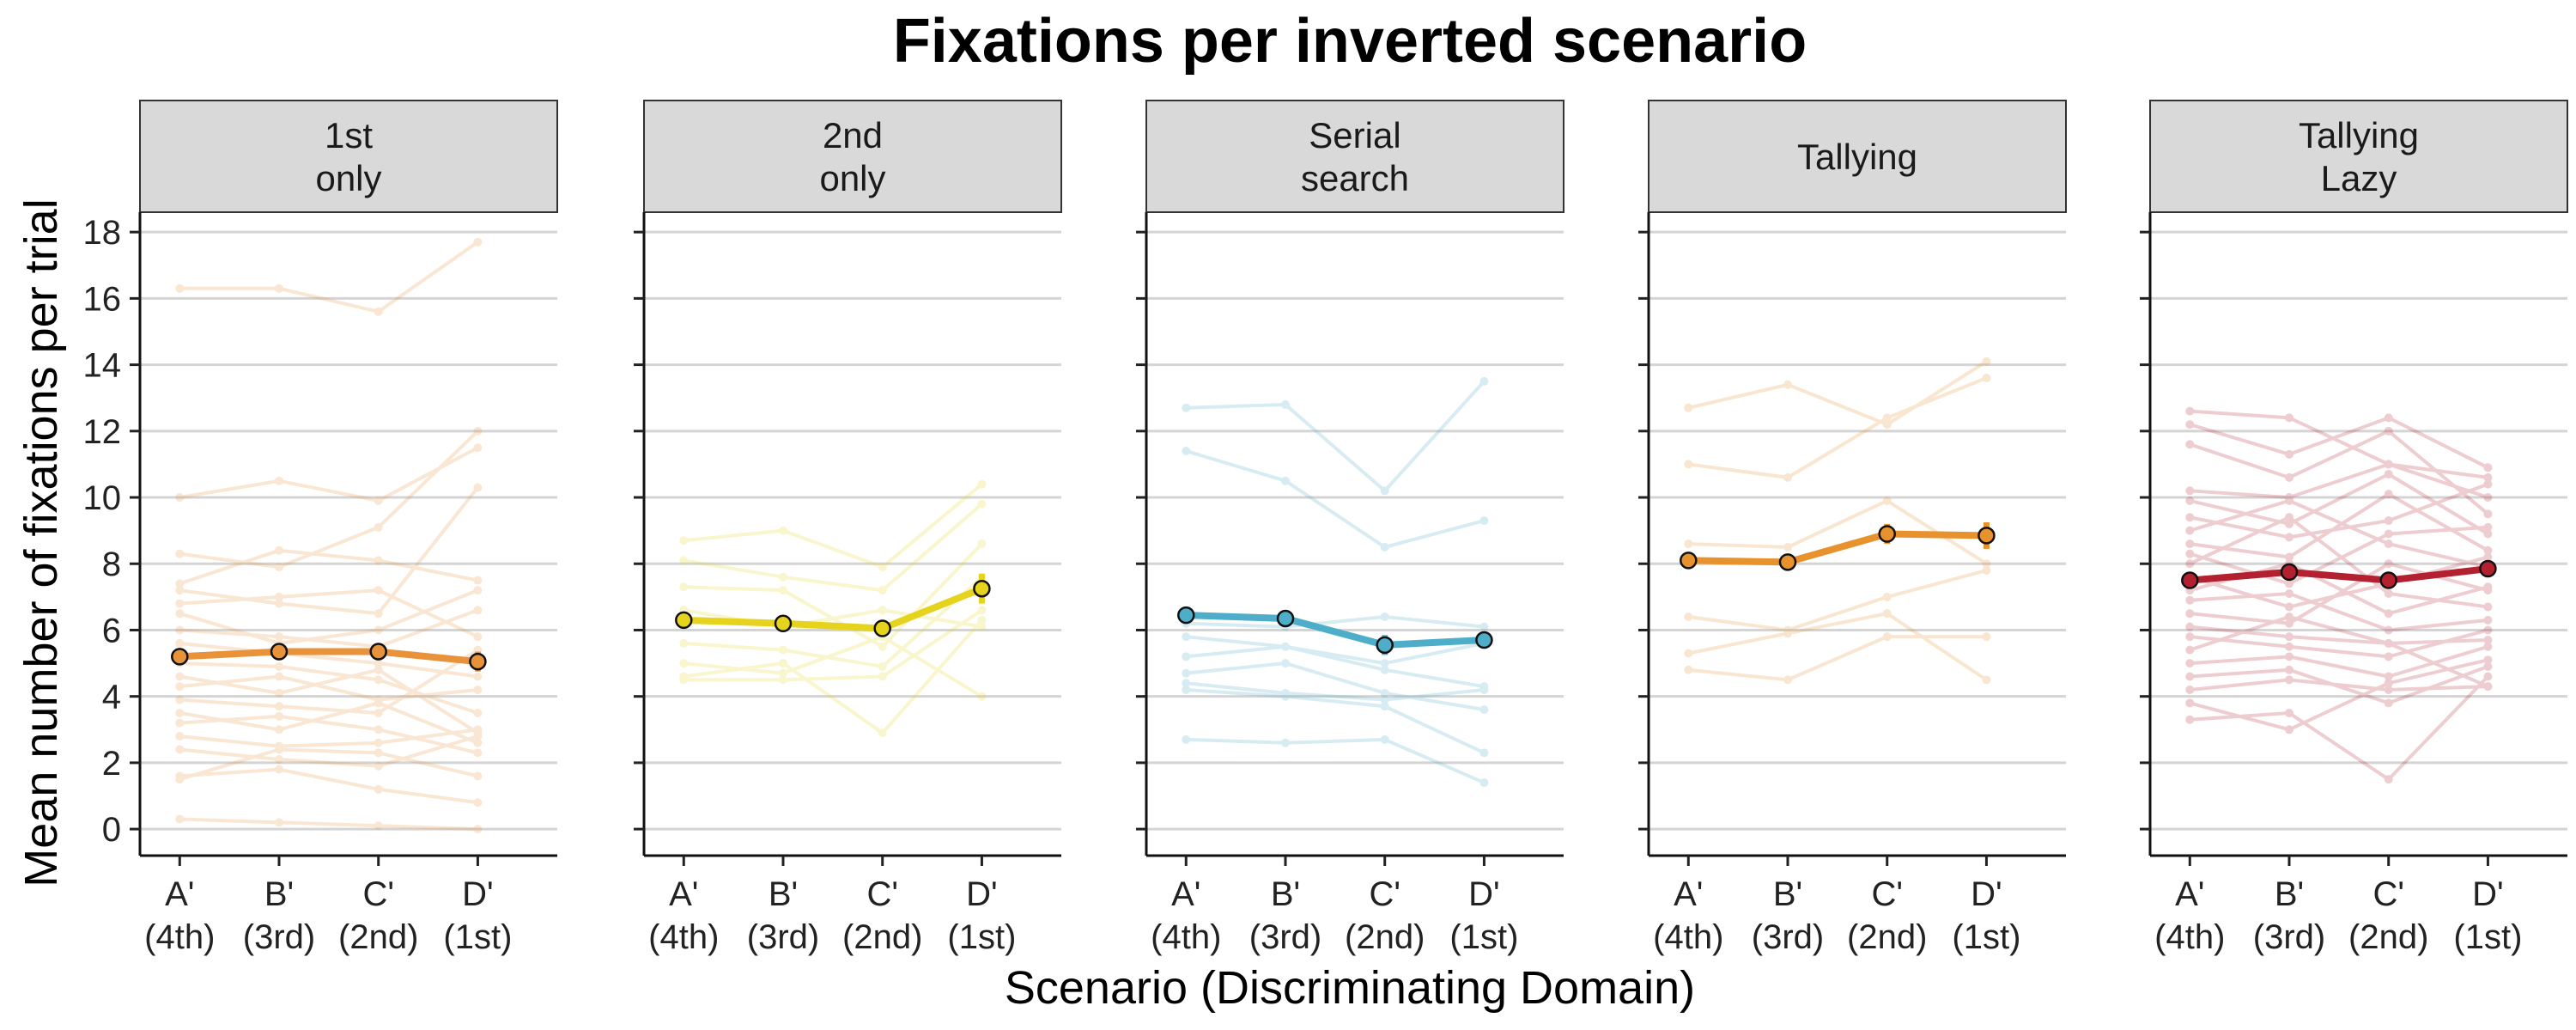  What do you see at coordinates (112, 631) in the screenshot?
I see `y-tick-label: 6` at bounding box center [112, 631].